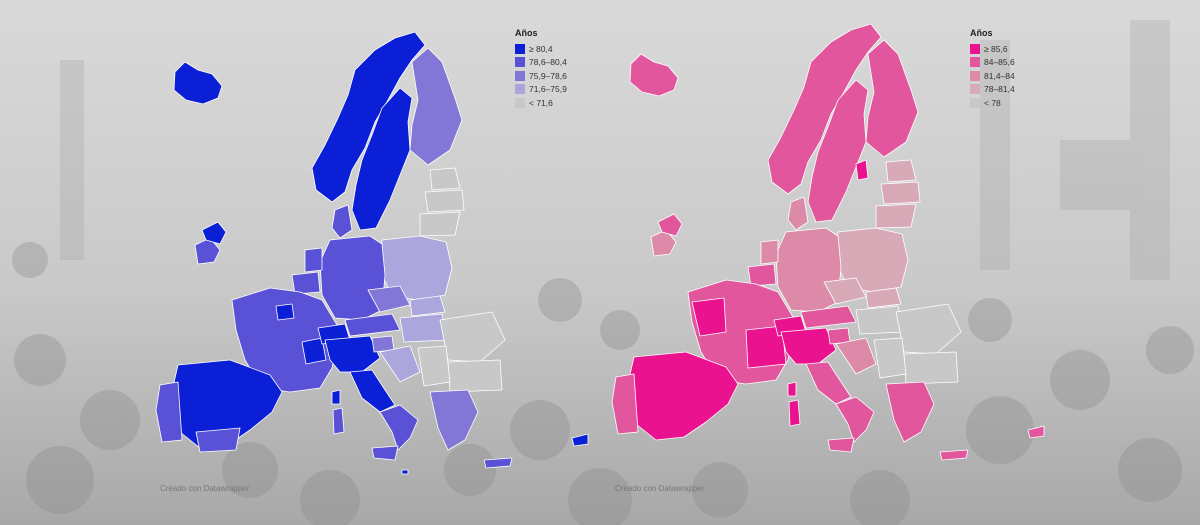 The height and width of the screenshot is (525, 1200). I want to click on legend-label: 81,4–84, so click(999, 75).